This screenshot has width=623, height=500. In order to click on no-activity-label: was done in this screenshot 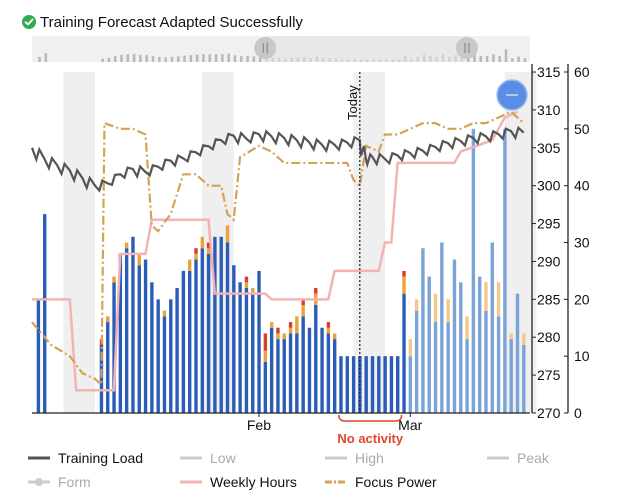, I will do `click(370, 447)`.